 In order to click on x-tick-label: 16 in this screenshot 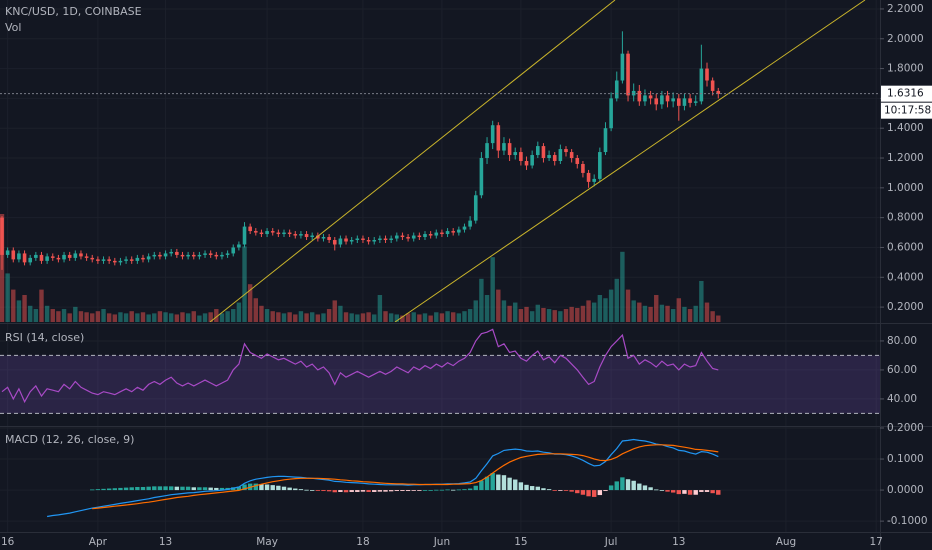, I will do `click(8, 542)`.